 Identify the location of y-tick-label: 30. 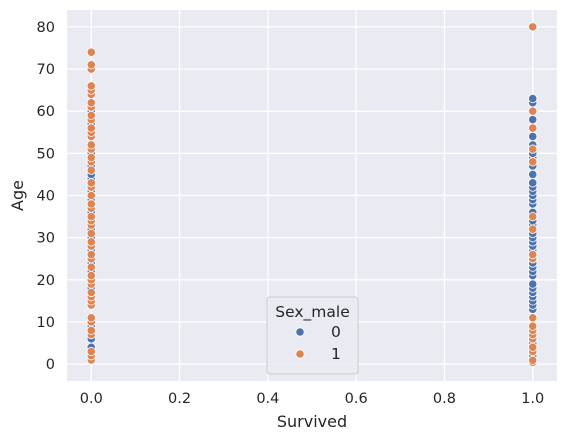
(46, 239).